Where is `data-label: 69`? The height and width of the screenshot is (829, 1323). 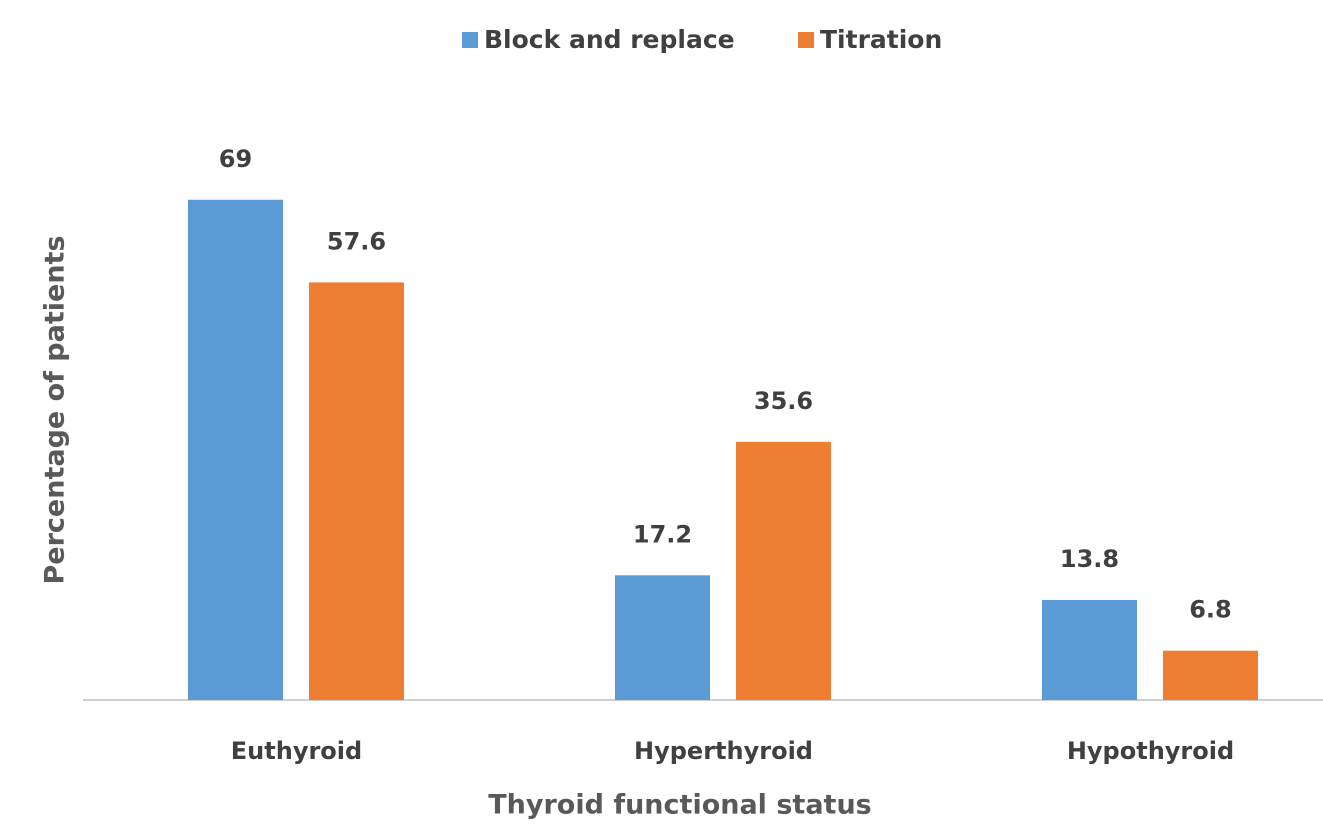
data-label: 69 is located at coordinates (235, 159).